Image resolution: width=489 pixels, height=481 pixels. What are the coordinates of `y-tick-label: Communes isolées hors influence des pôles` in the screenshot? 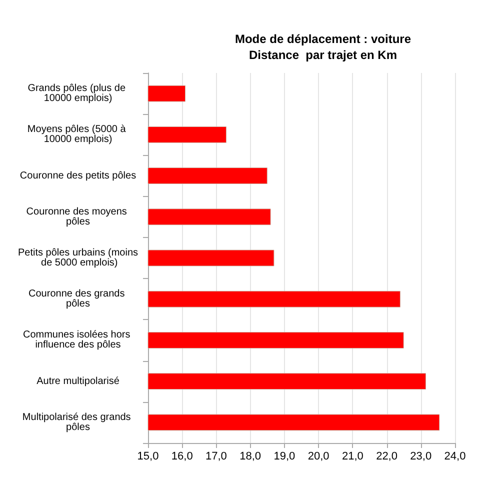 It's located at (78, 340).